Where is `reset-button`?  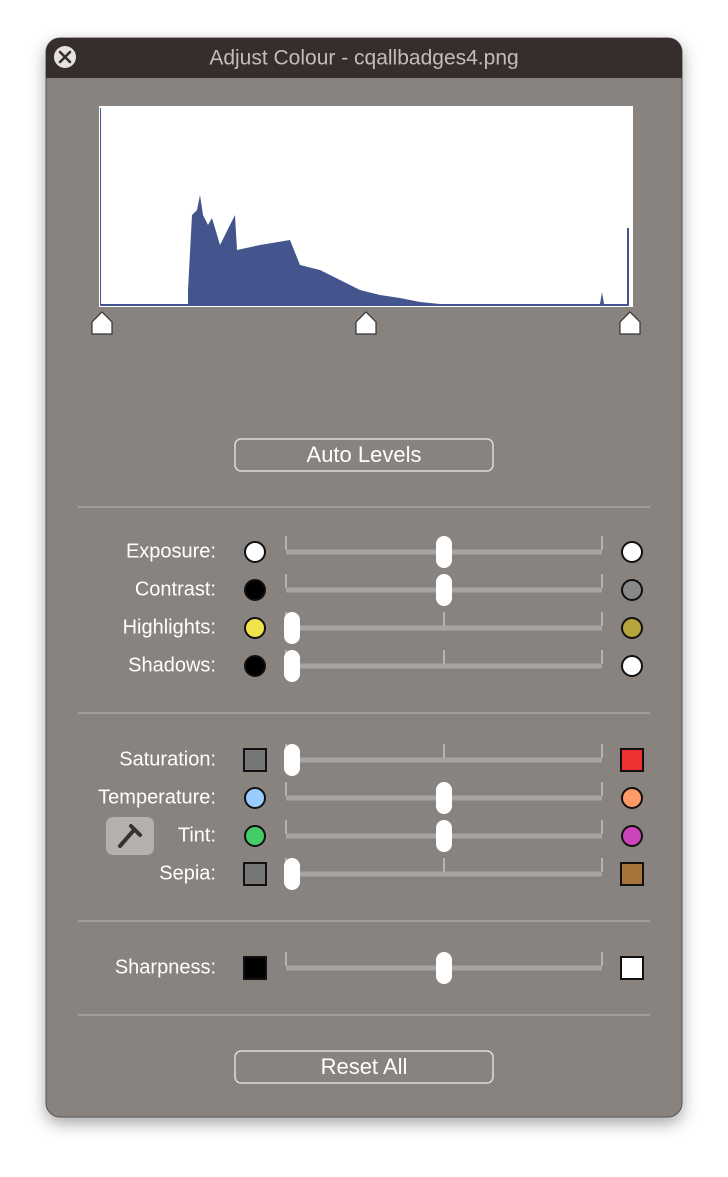 reset-button is located at coordinates (364, 1067).